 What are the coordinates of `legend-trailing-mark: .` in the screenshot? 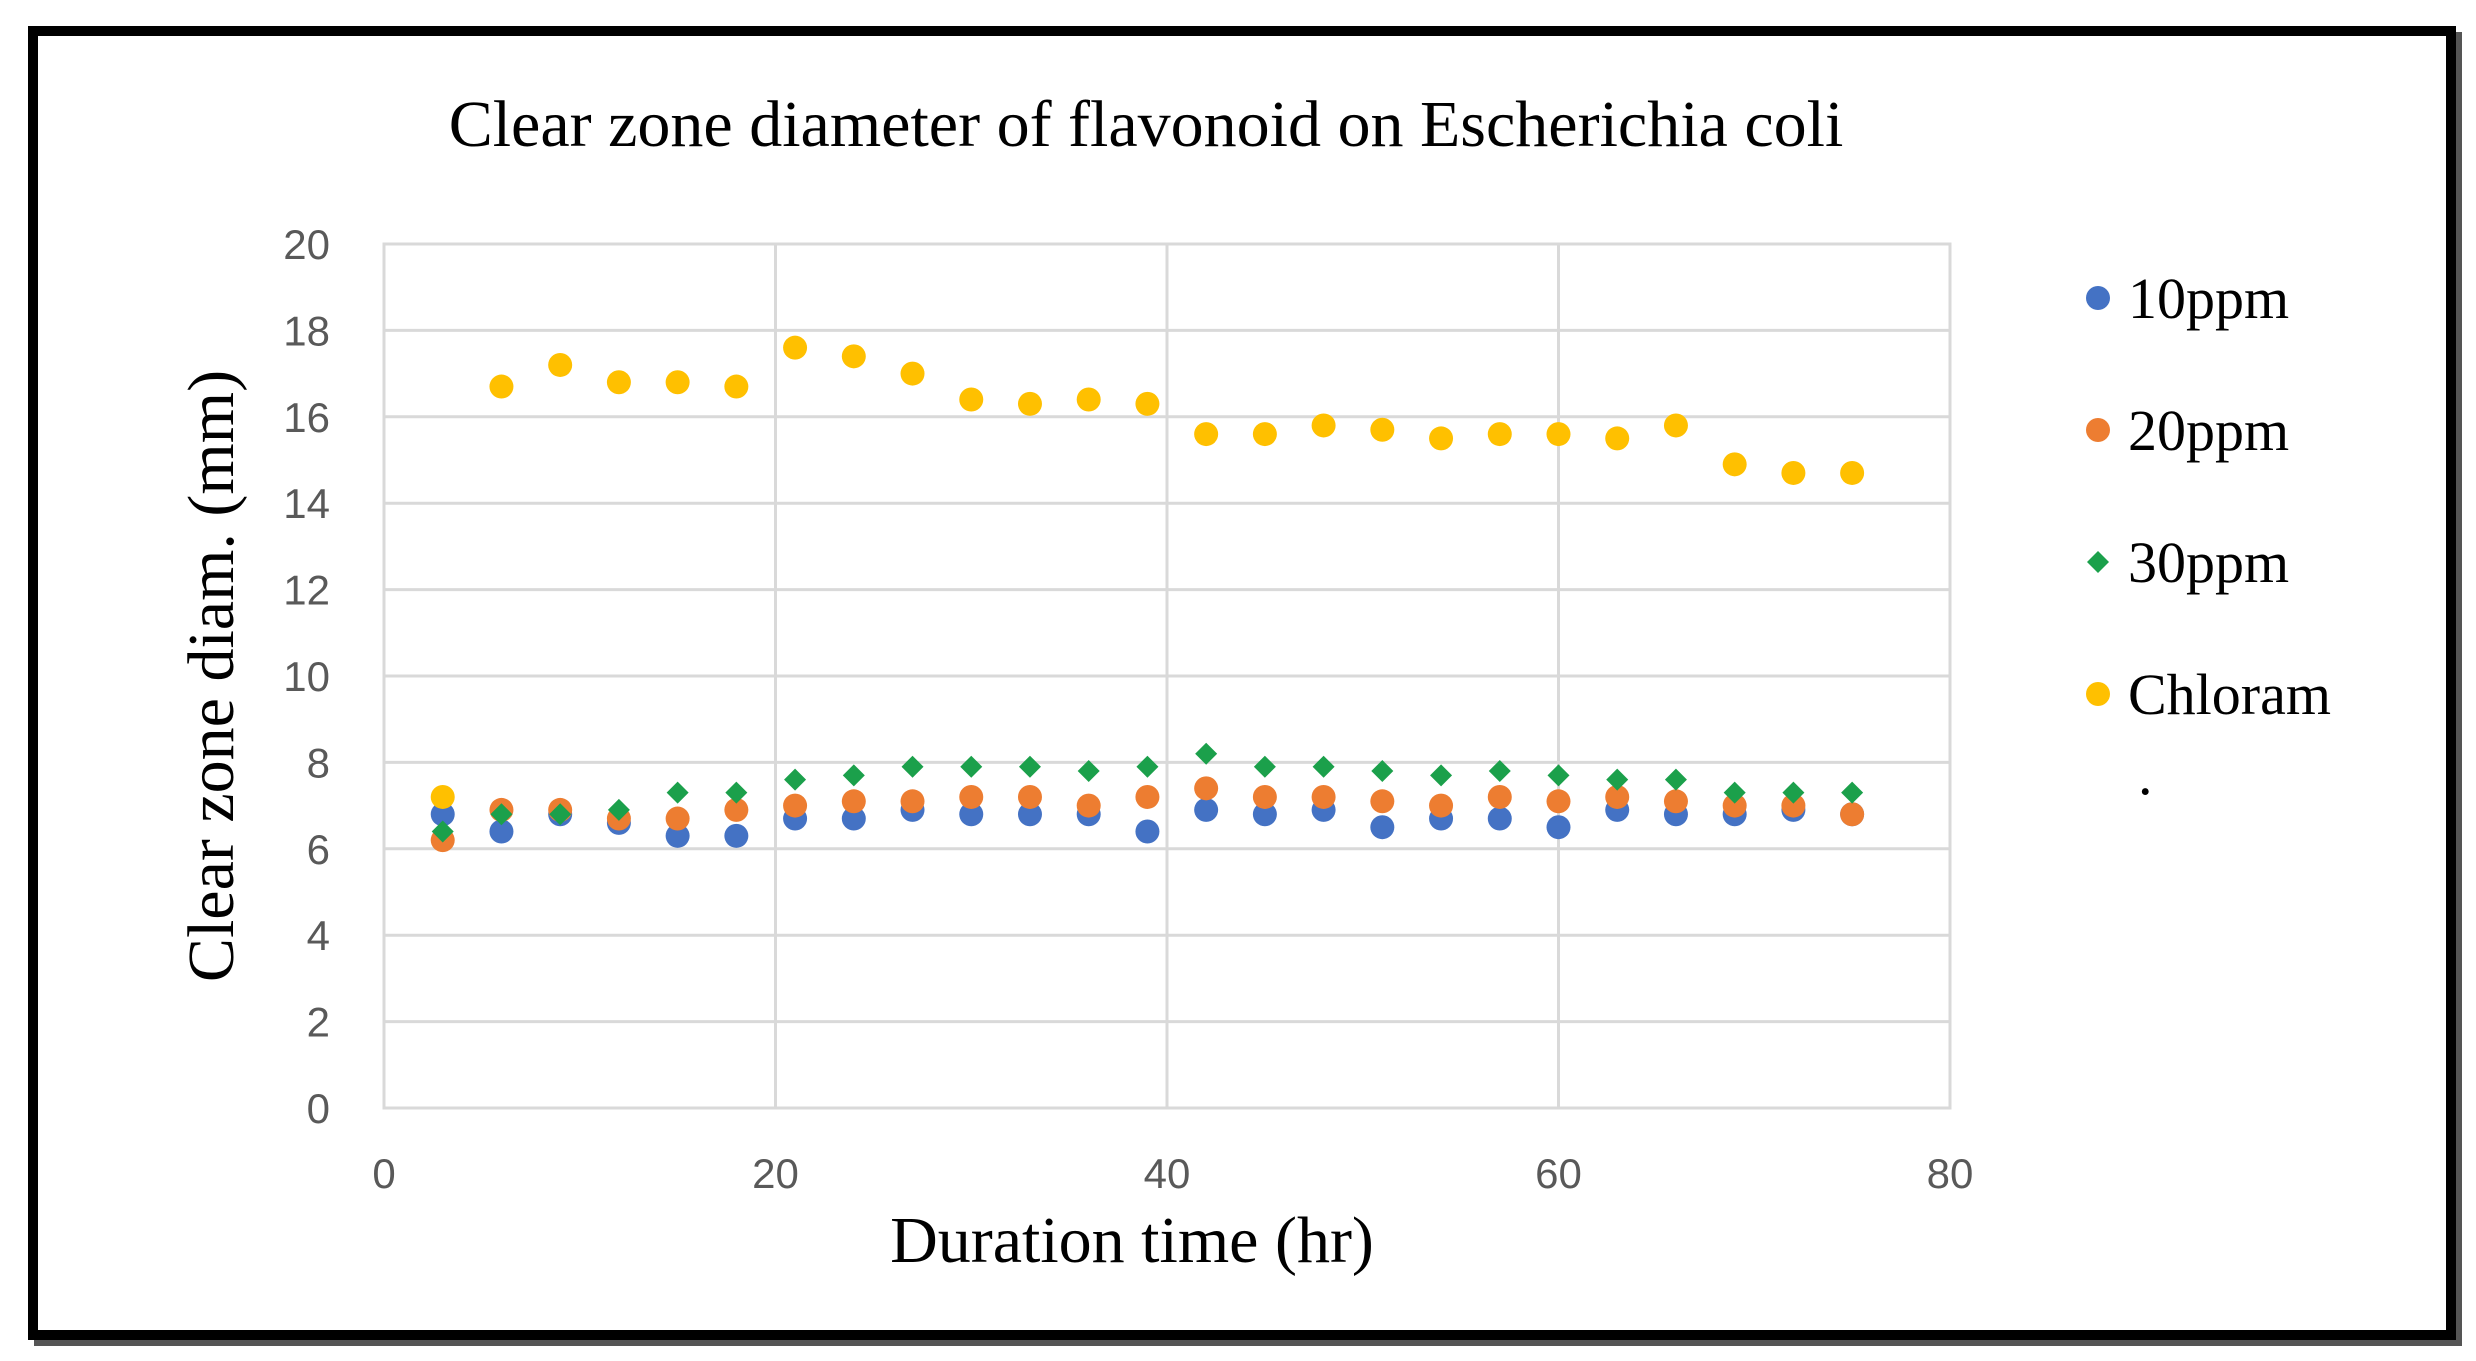 It's located at (2145, 774).